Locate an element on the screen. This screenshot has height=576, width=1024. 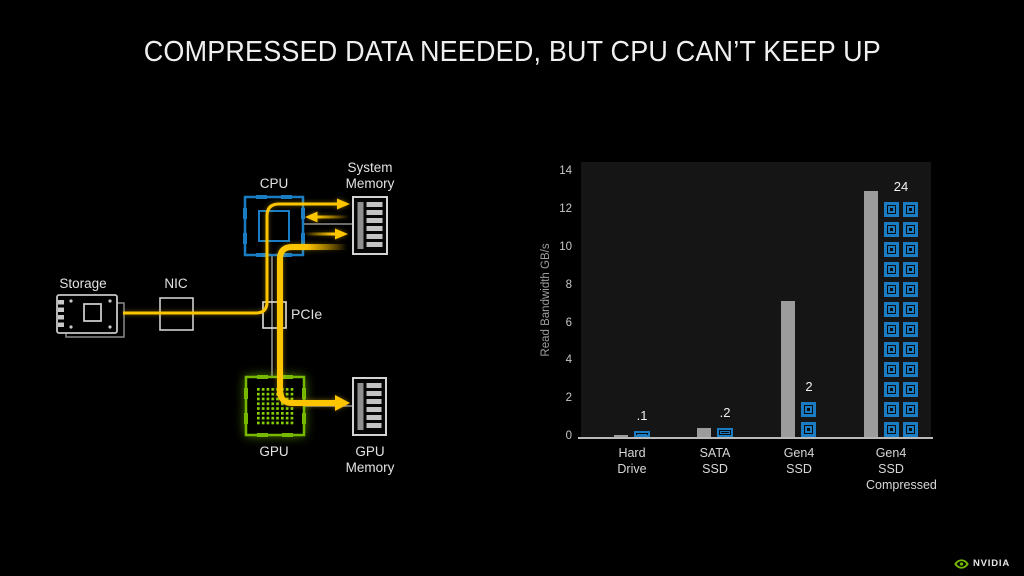
gpu-memory-label: GPU Memory is located at coordinates (370, 459).